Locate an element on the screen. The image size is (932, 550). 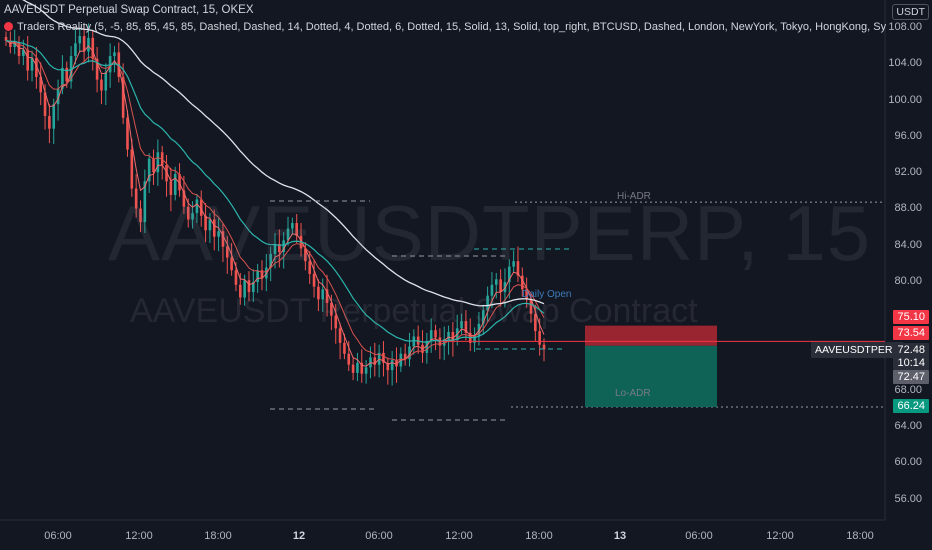
lo-adr-label: Lo-ADR is located at coordinates (633, 393).